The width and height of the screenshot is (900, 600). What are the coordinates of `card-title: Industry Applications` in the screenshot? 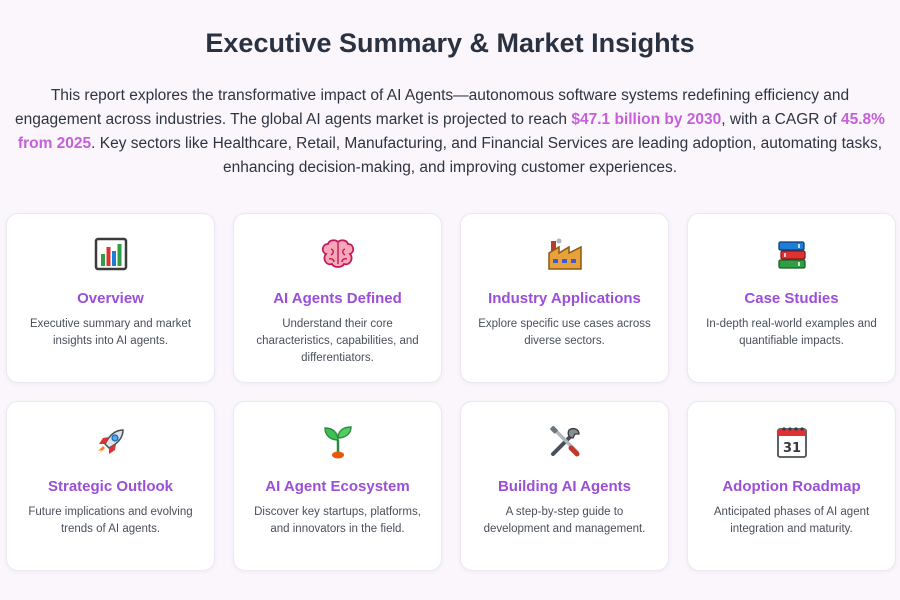 It's located at (564, 298).